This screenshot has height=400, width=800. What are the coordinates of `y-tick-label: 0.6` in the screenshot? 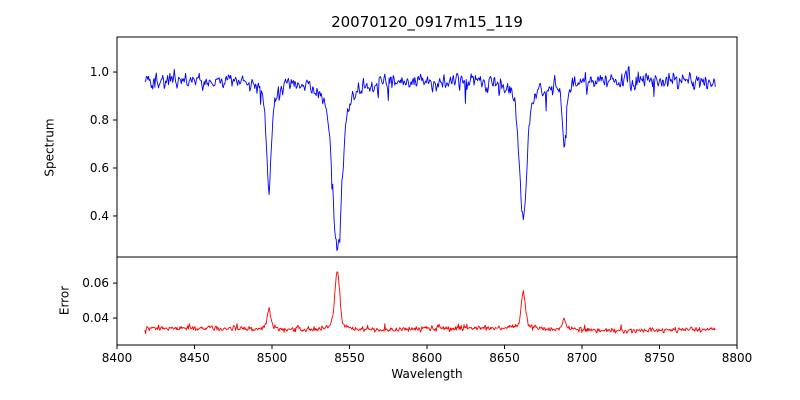 It's located at (99, 168).